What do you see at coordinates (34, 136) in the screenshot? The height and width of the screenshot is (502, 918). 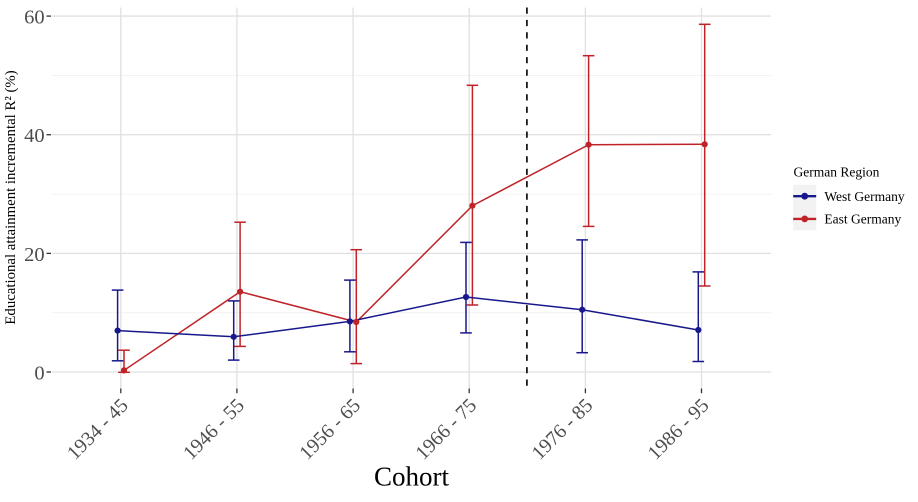 I see `svg-text: 40` at bounding box center [34, 136].